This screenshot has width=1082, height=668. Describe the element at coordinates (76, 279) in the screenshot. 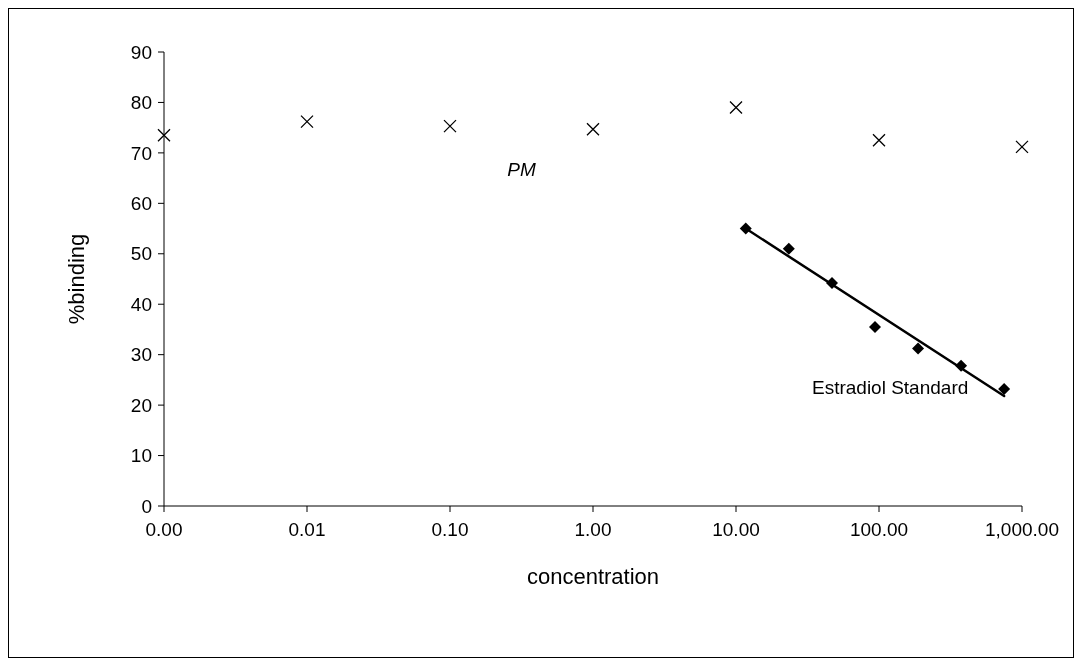

I see `y-axis-title: %binding` at that location.